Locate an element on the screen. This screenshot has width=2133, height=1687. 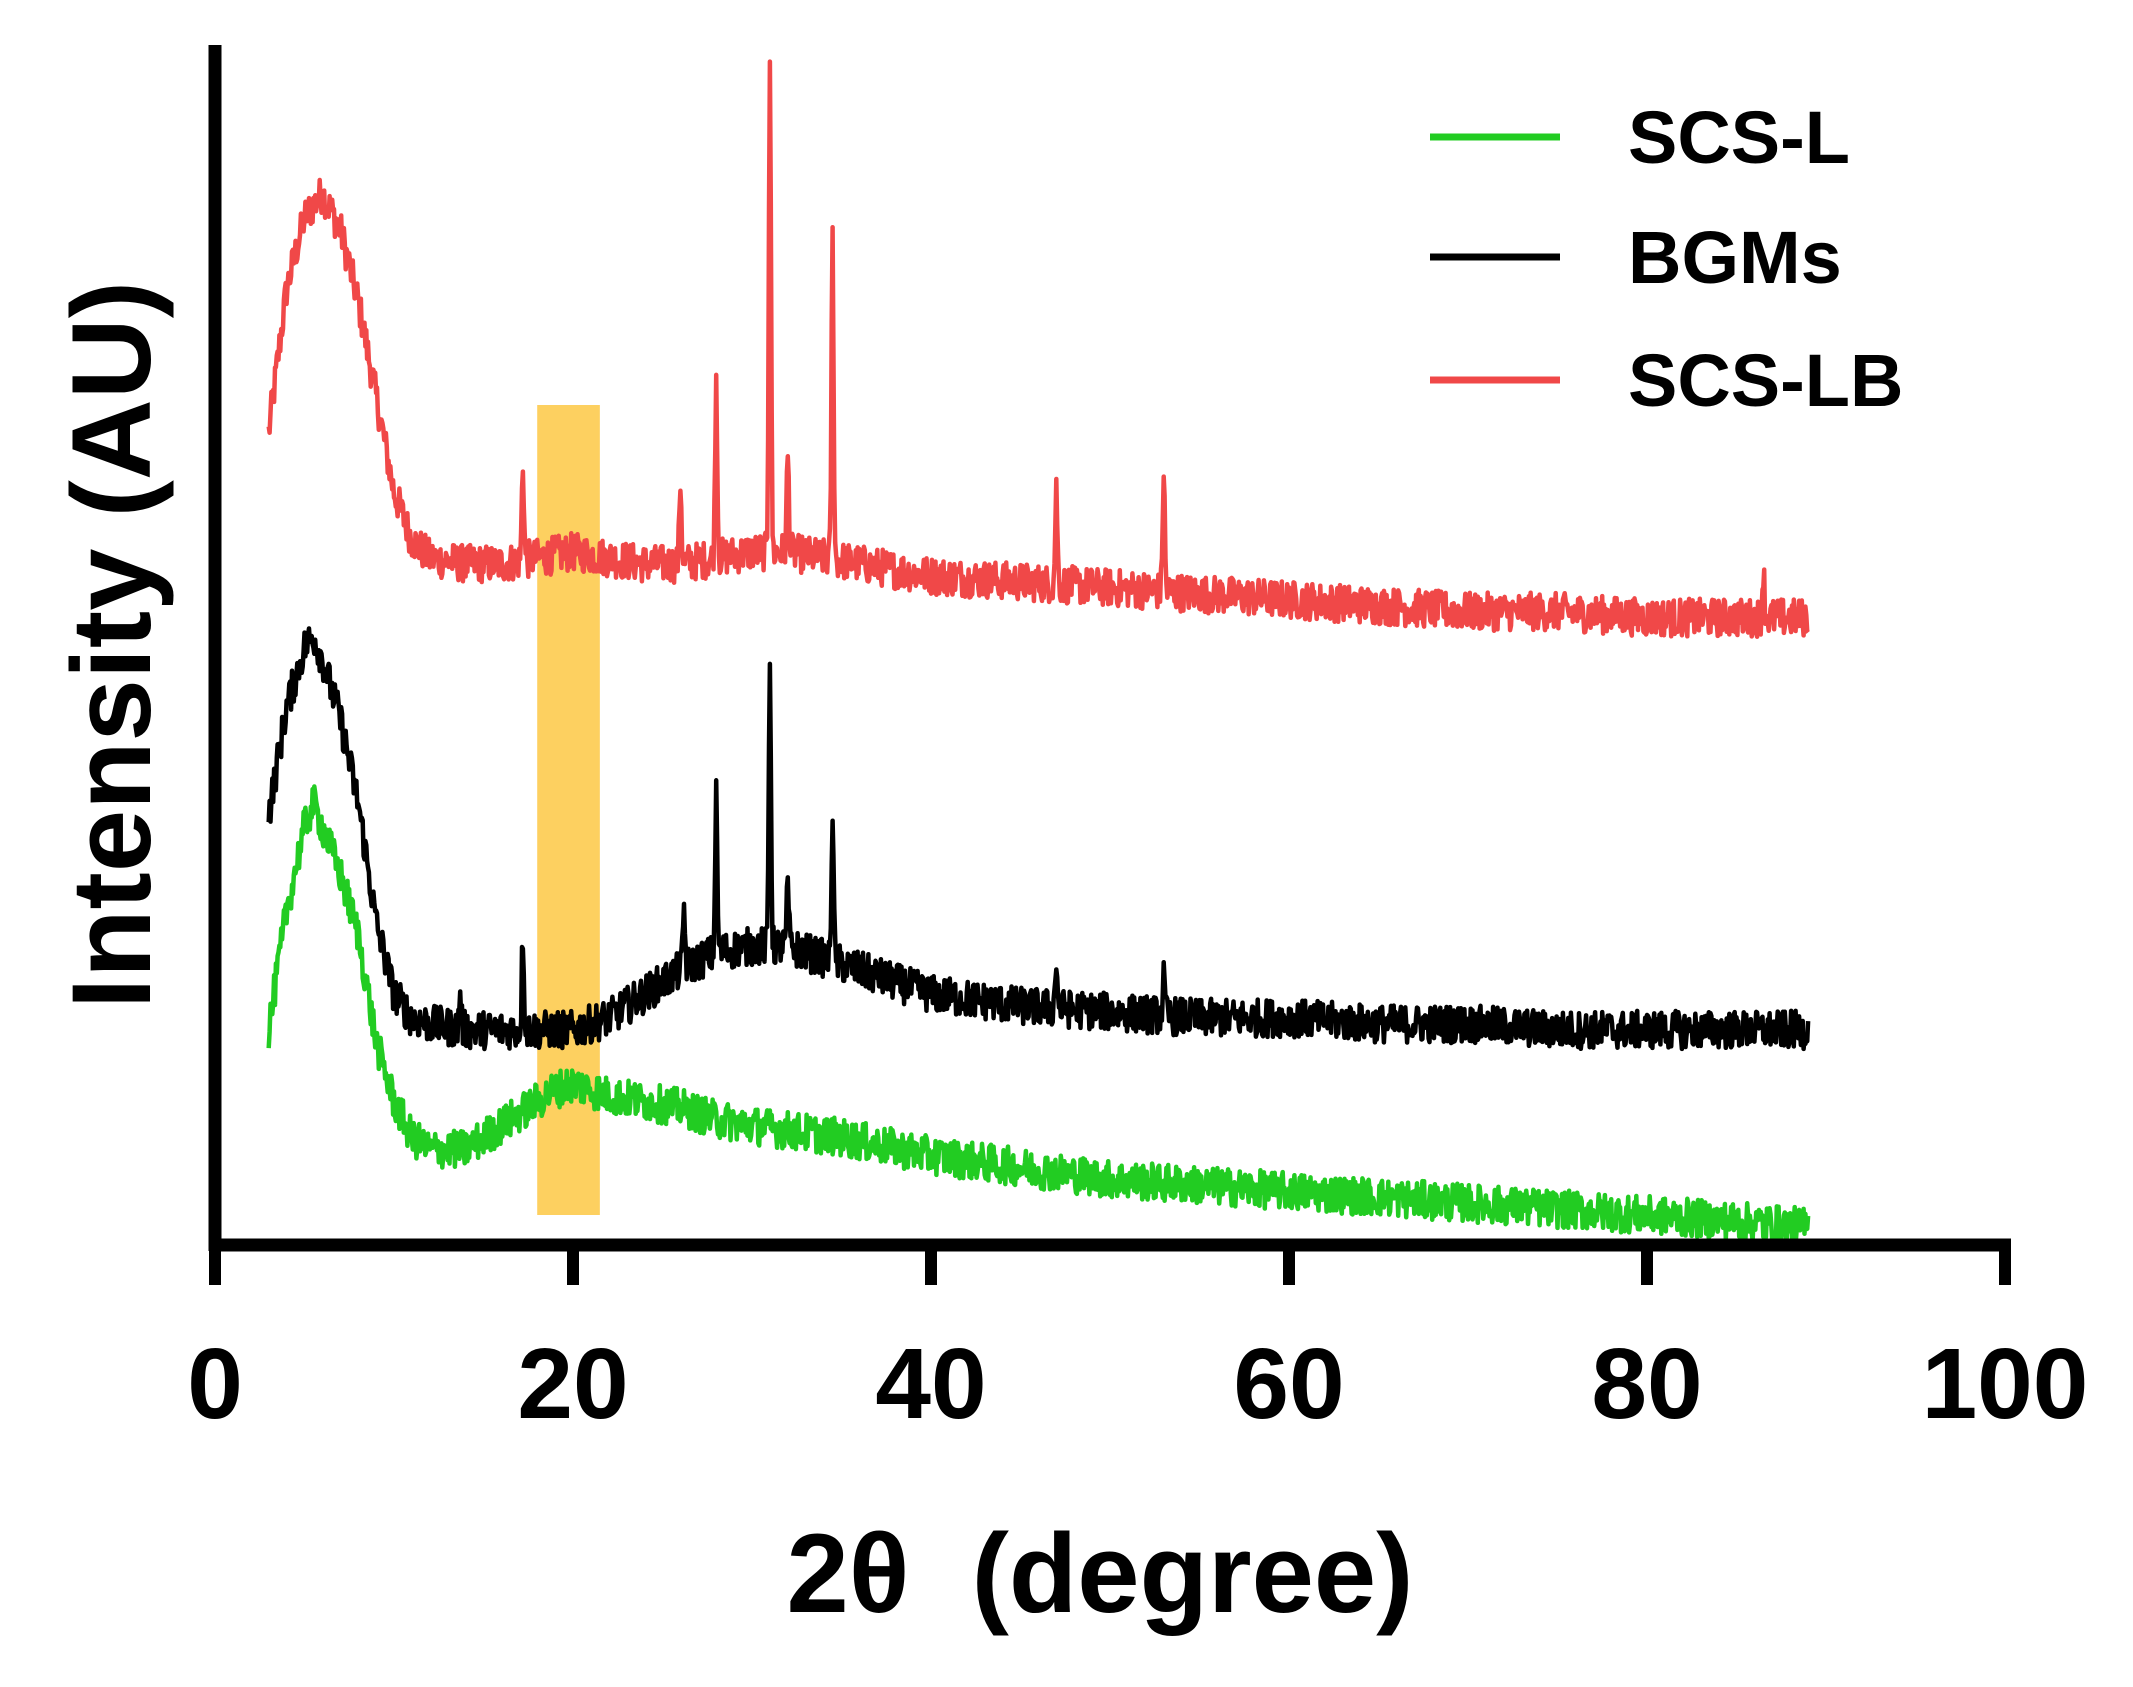
legend-label-bgms: BGMs is located at coordinates (1735, 257).